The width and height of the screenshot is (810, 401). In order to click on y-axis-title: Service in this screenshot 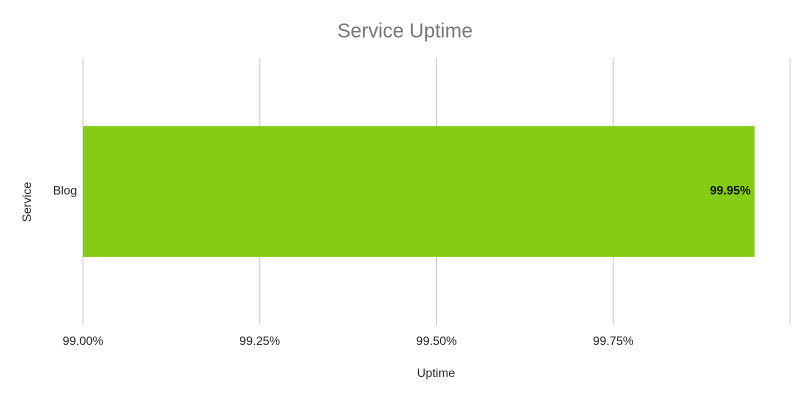, I will do `click(27, 202)`.